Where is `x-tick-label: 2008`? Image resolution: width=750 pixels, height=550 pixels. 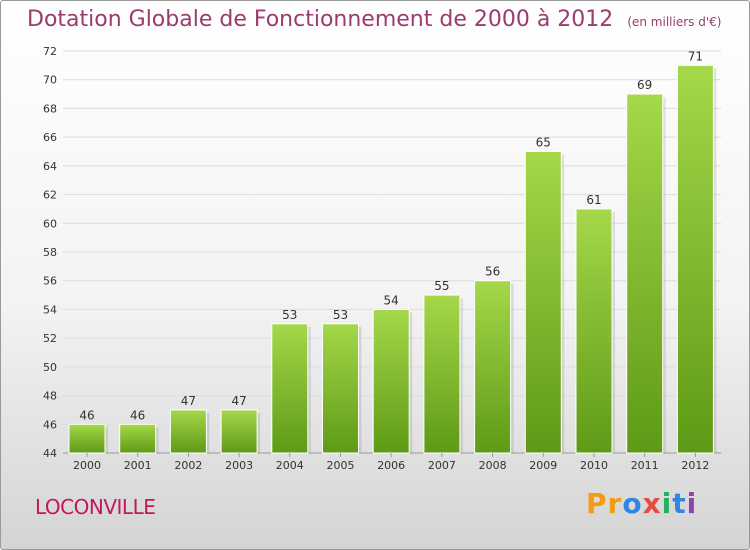 x-tick-label: 2008 is located at coordinates (493, 465).